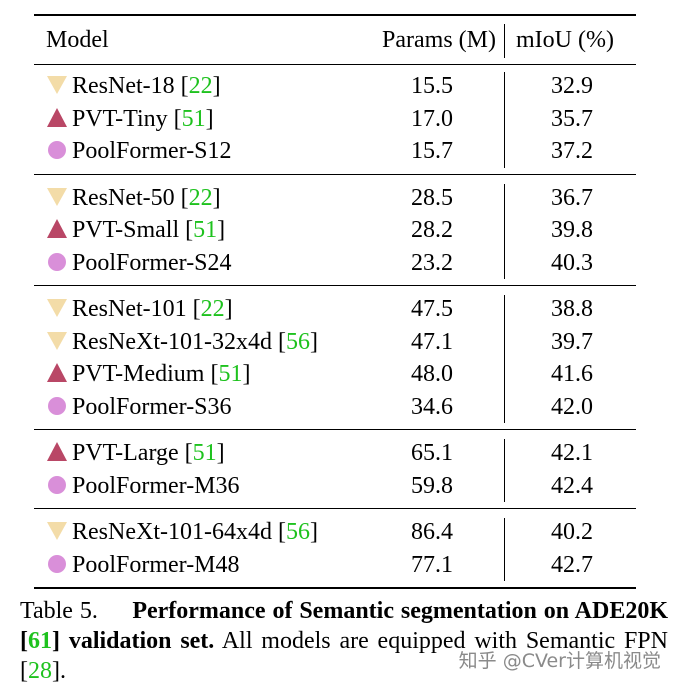 This screenshot has width=677, height=689. What do you see at coordinates (335, 198) in the screenshot?
I see `table-row: ResNet-50 [22] 28.5 36.7` at bounding box center [335, 198].